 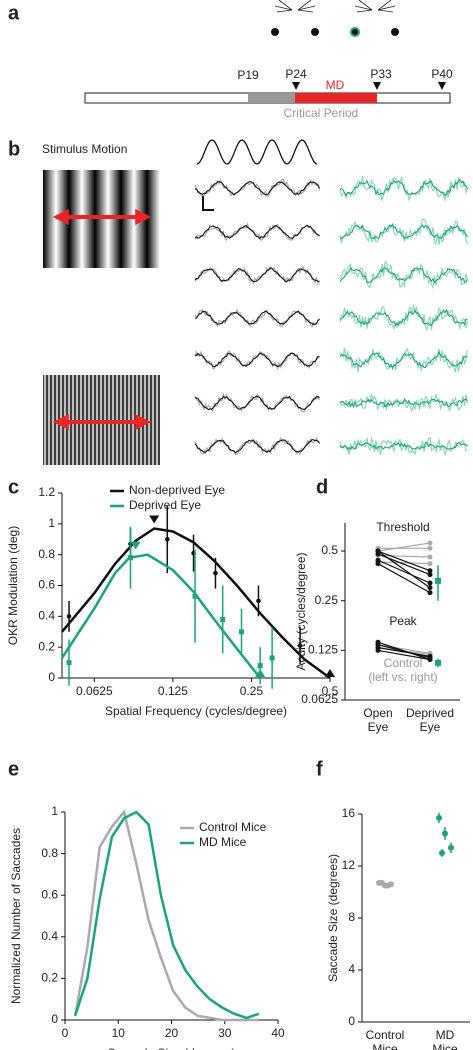 I want to click on stimulus-title: Stimulus Motion, so click(x=84, y=149).